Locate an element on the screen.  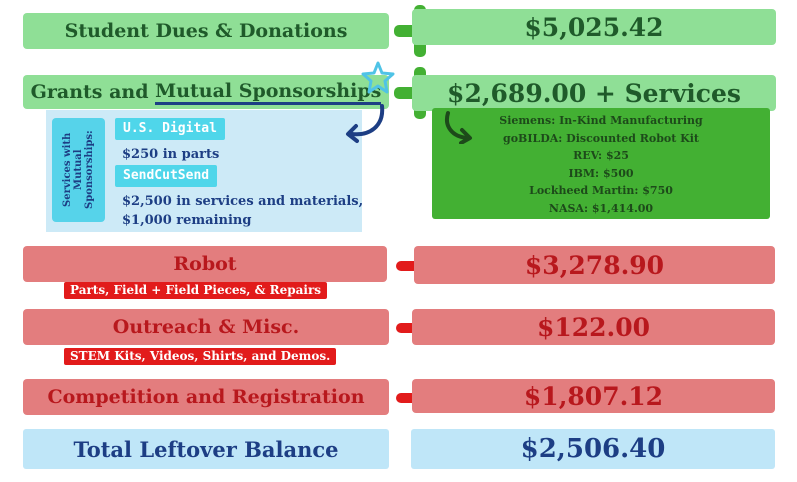
sponsor-item: IBM: $500 is located at coordinates (601, 173).